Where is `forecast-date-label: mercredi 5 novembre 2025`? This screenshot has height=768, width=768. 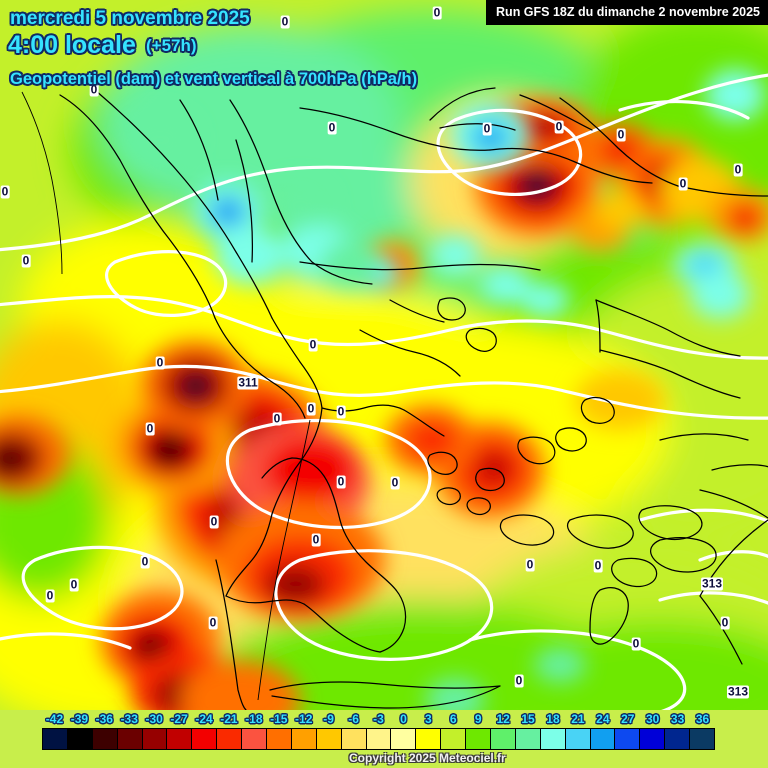 forecast-date-label: mercredi 5 novembre 2025 is located at coordinates (130, 18).